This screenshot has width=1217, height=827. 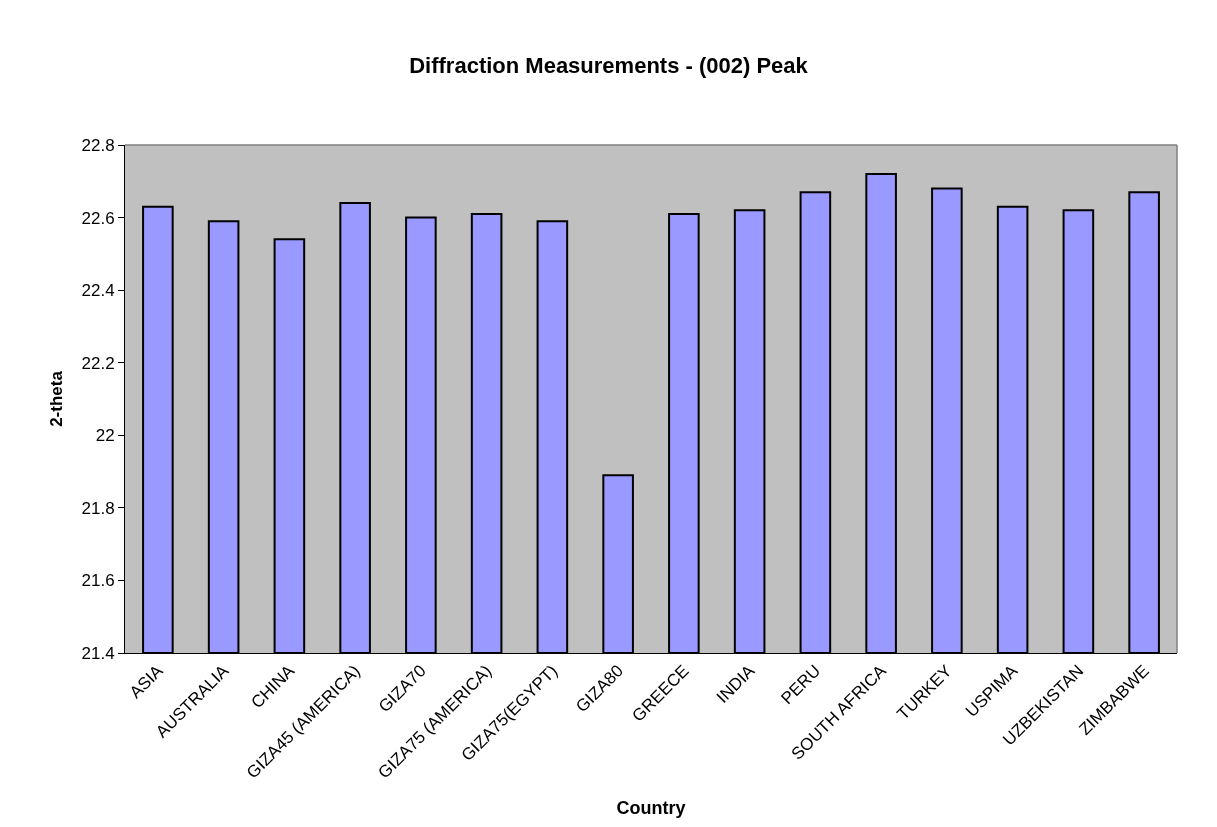 I want to click on y-tick-label: 22.2, so click(x=98, y=363).